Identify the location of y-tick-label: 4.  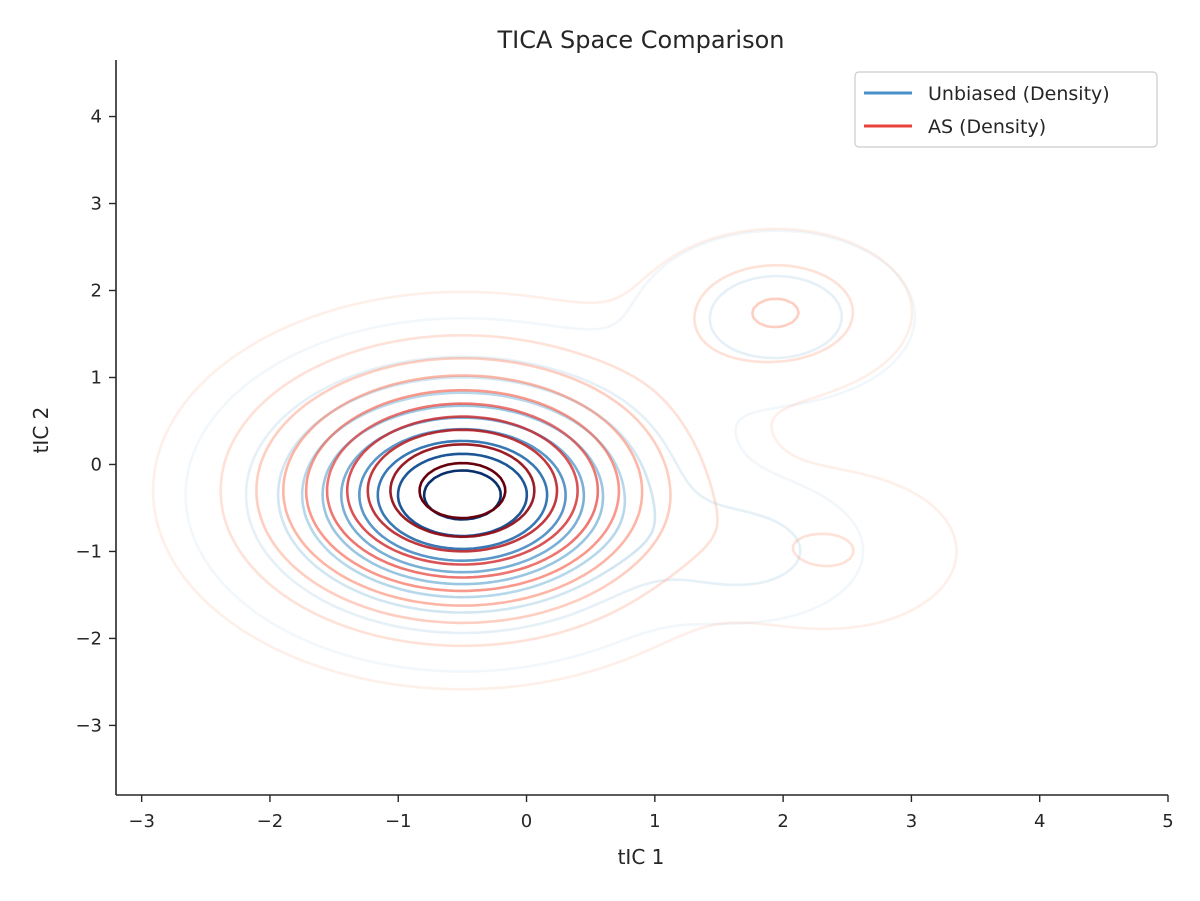
(96, 117).